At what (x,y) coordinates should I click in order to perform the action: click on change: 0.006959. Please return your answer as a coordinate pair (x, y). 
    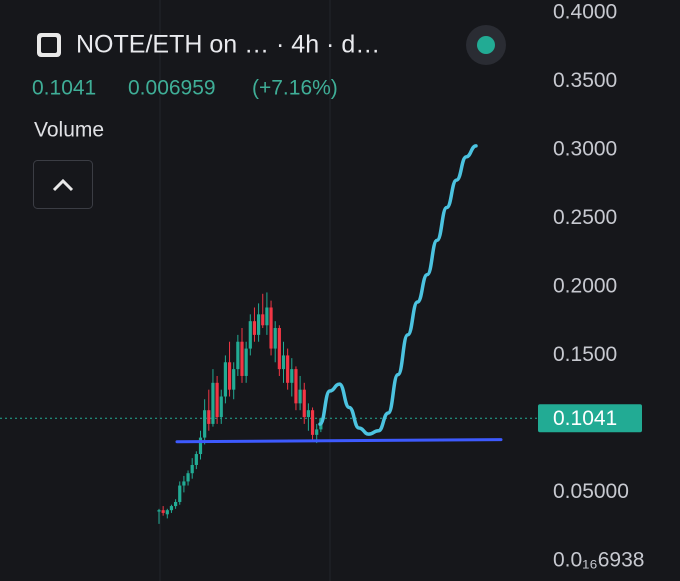
    Looking at the image, I should click on (172, 88).